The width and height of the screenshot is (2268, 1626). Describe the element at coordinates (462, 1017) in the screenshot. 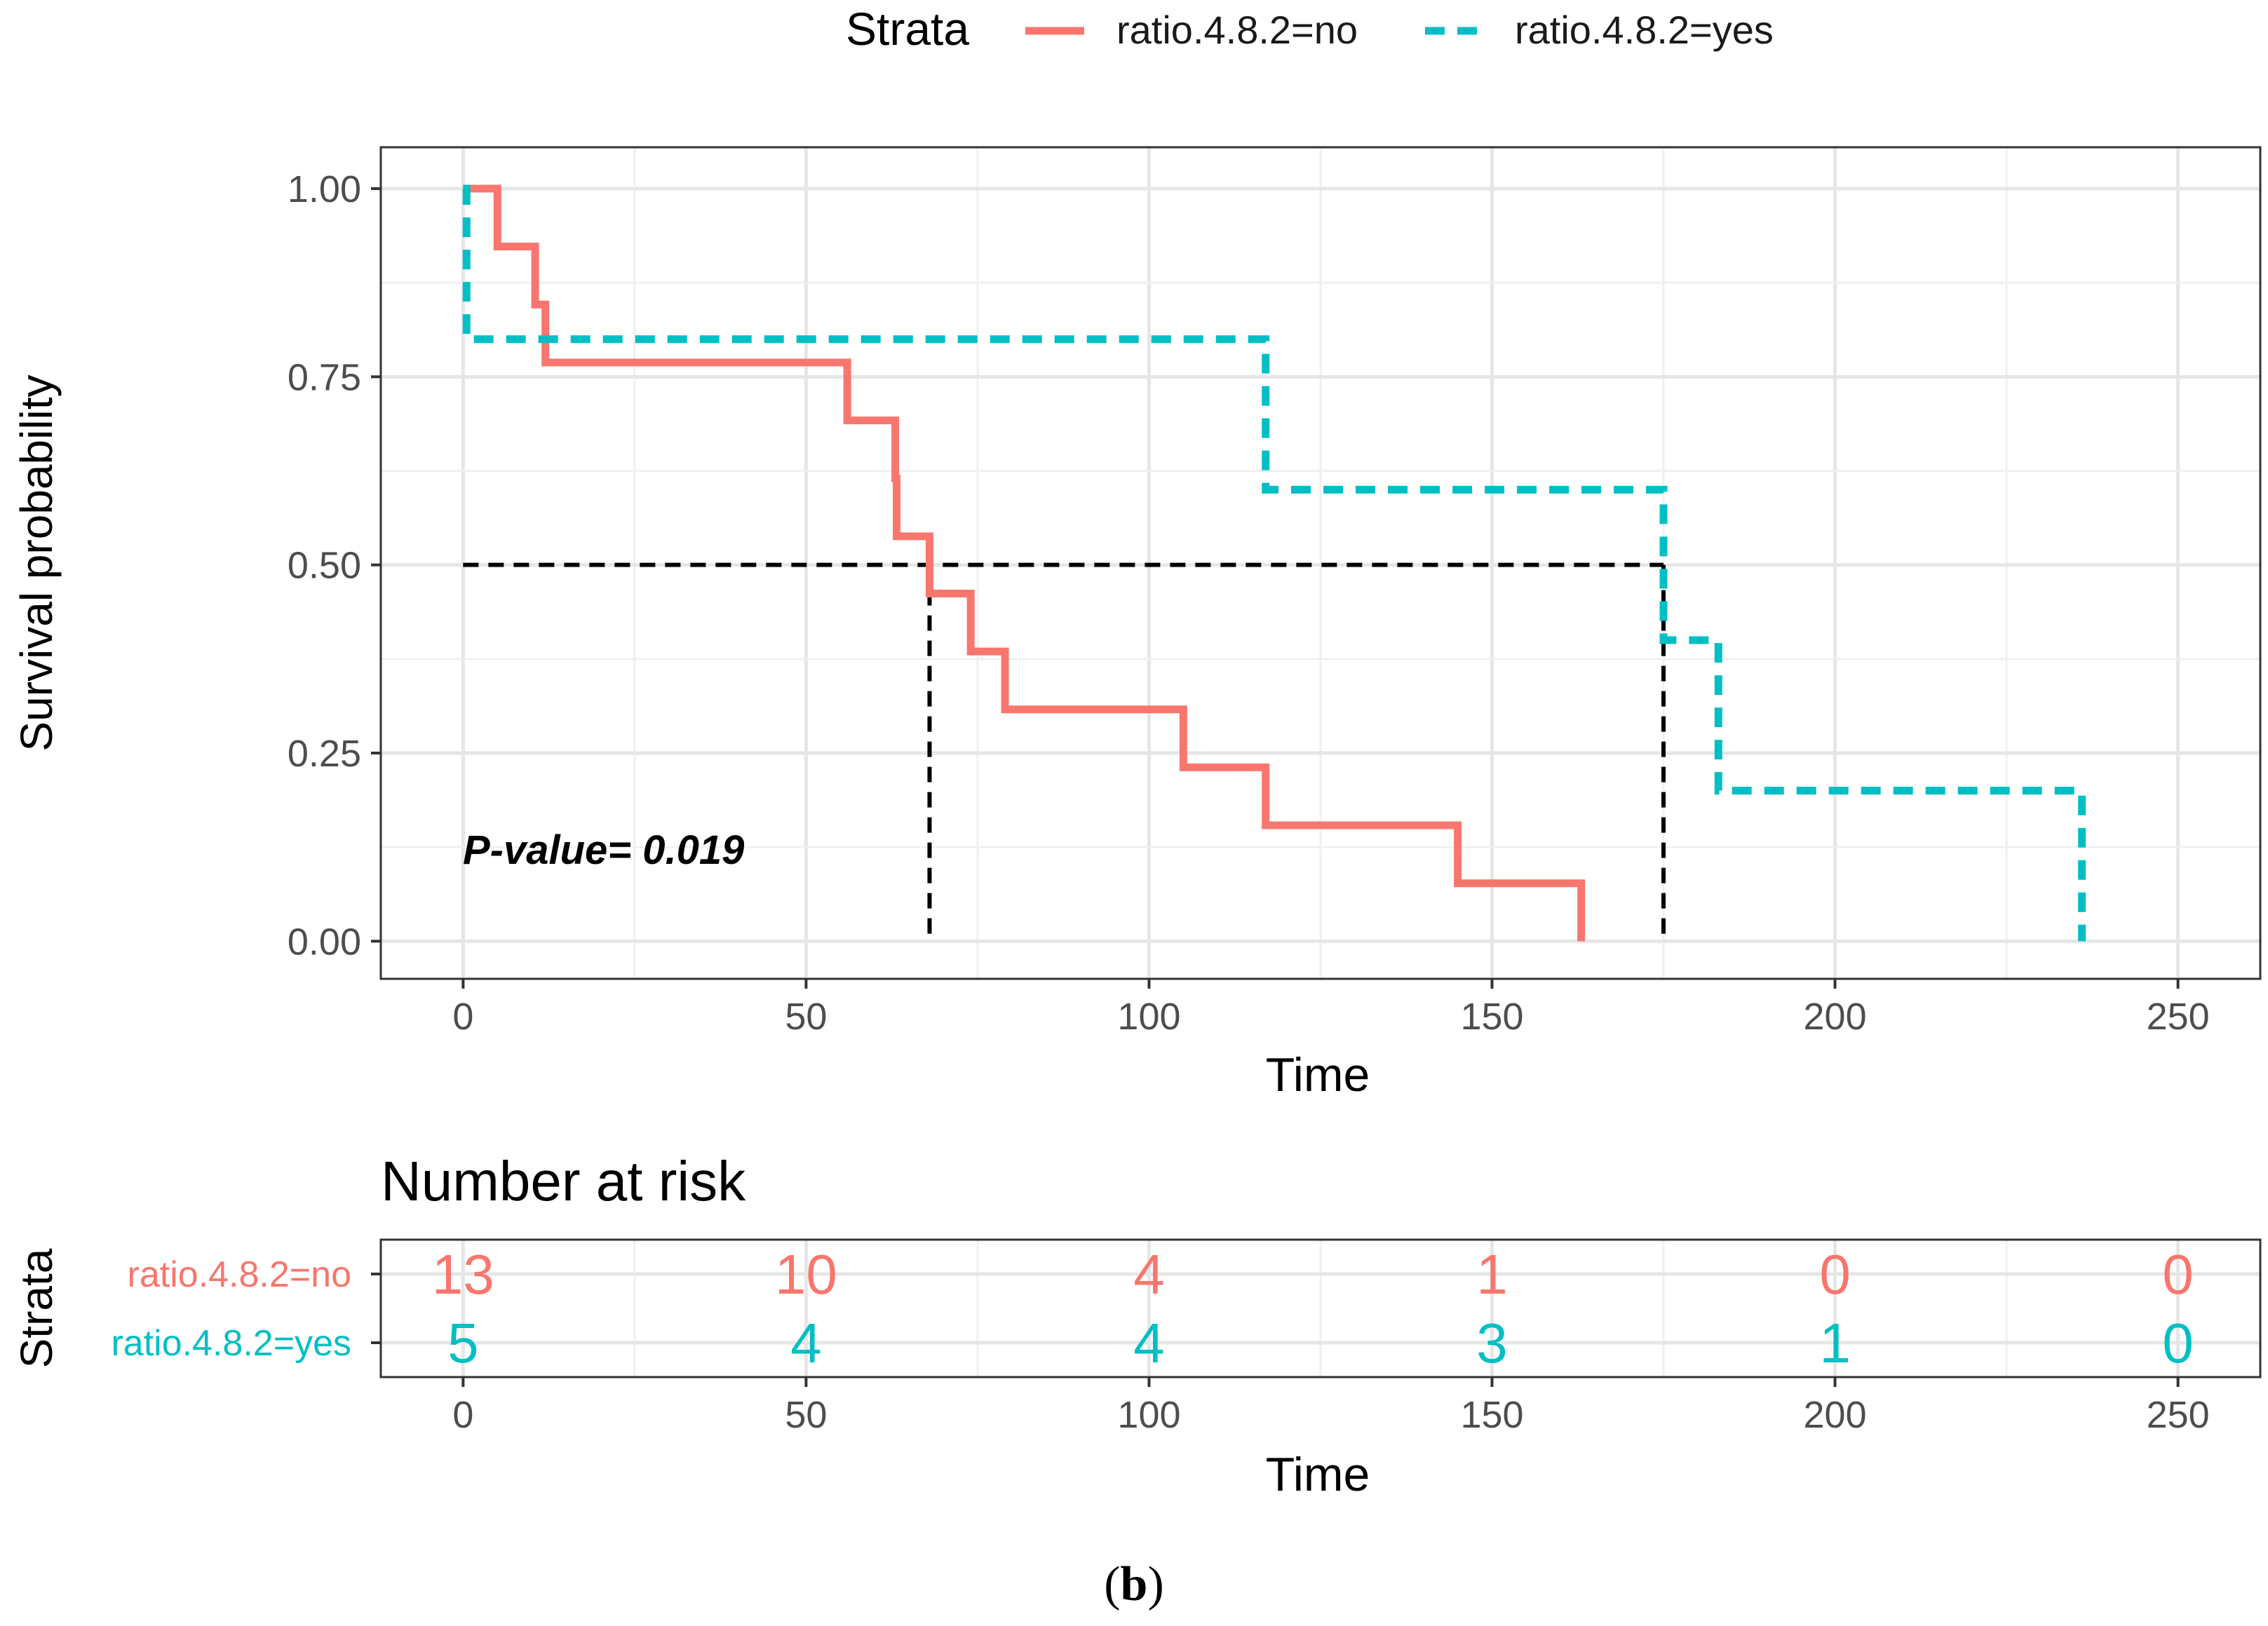

I see `x-tick-label: 0` at that location.